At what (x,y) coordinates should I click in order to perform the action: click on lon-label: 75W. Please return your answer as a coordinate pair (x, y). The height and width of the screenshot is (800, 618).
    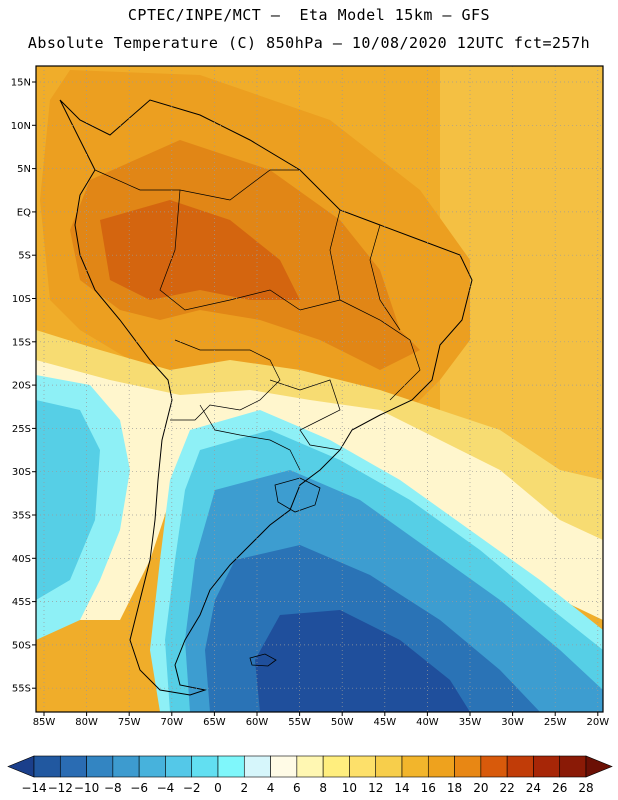
    Looking at the image, I should click on (129, 722).